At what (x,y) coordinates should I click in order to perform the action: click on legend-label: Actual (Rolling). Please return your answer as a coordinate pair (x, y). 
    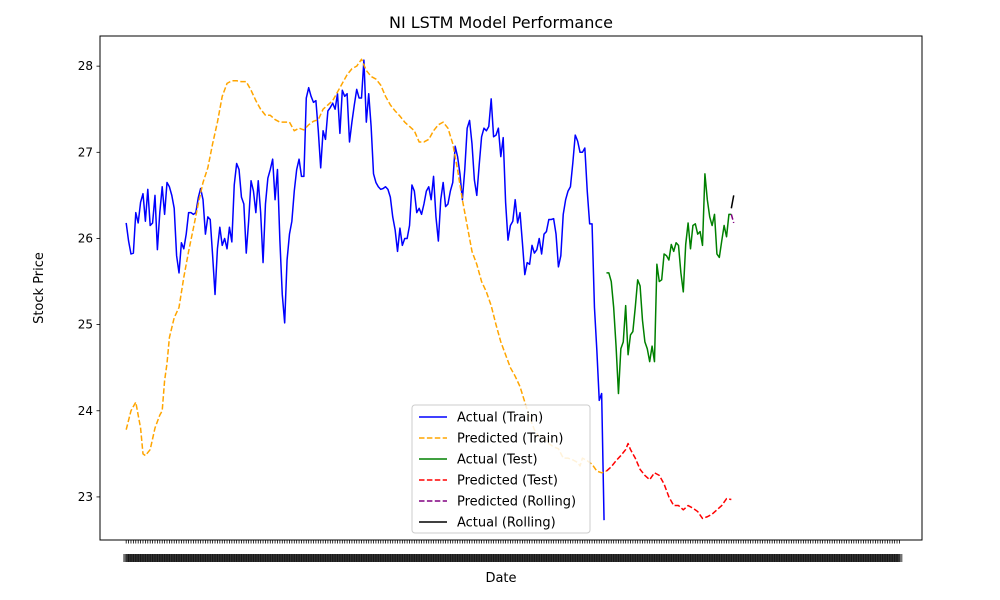
    Looking at the image, I should click on (506, 523).